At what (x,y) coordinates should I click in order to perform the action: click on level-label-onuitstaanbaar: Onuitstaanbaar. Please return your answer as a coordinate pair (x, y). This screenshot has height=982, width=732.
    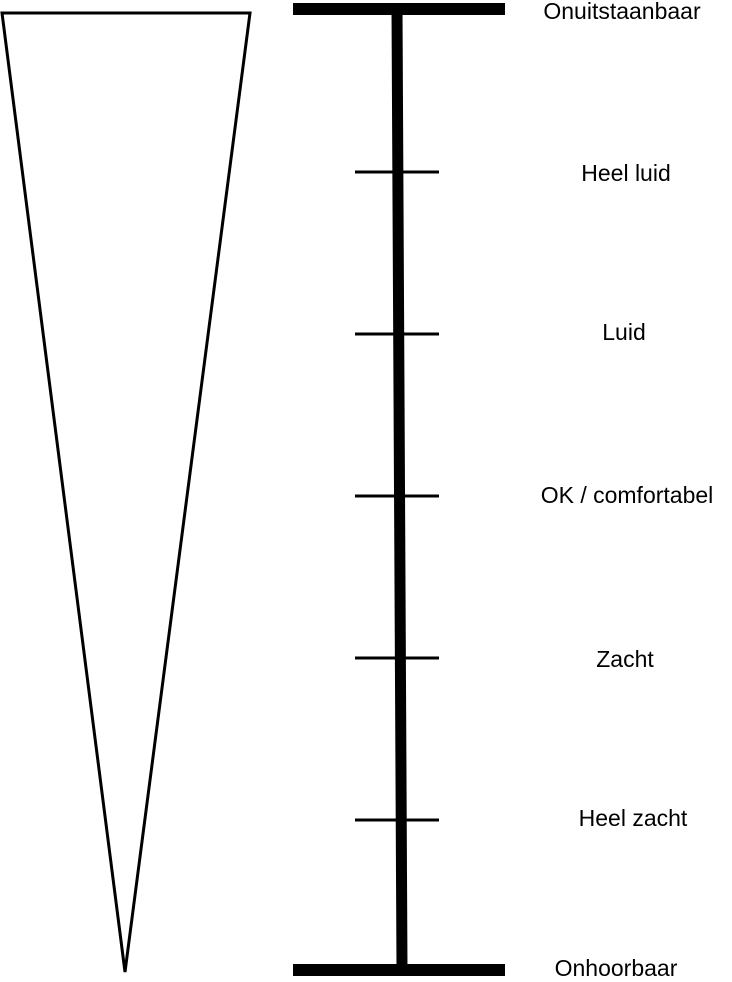
    Looking at the image, I should click on (622, 12).